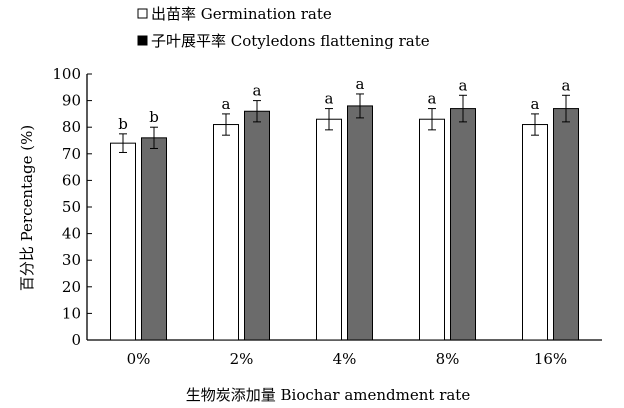 The image size is (624, 408). I want to click on y-axis-ticks: 0 10 20 30 40 50 60 70 80 90 100, so click(72, 207).